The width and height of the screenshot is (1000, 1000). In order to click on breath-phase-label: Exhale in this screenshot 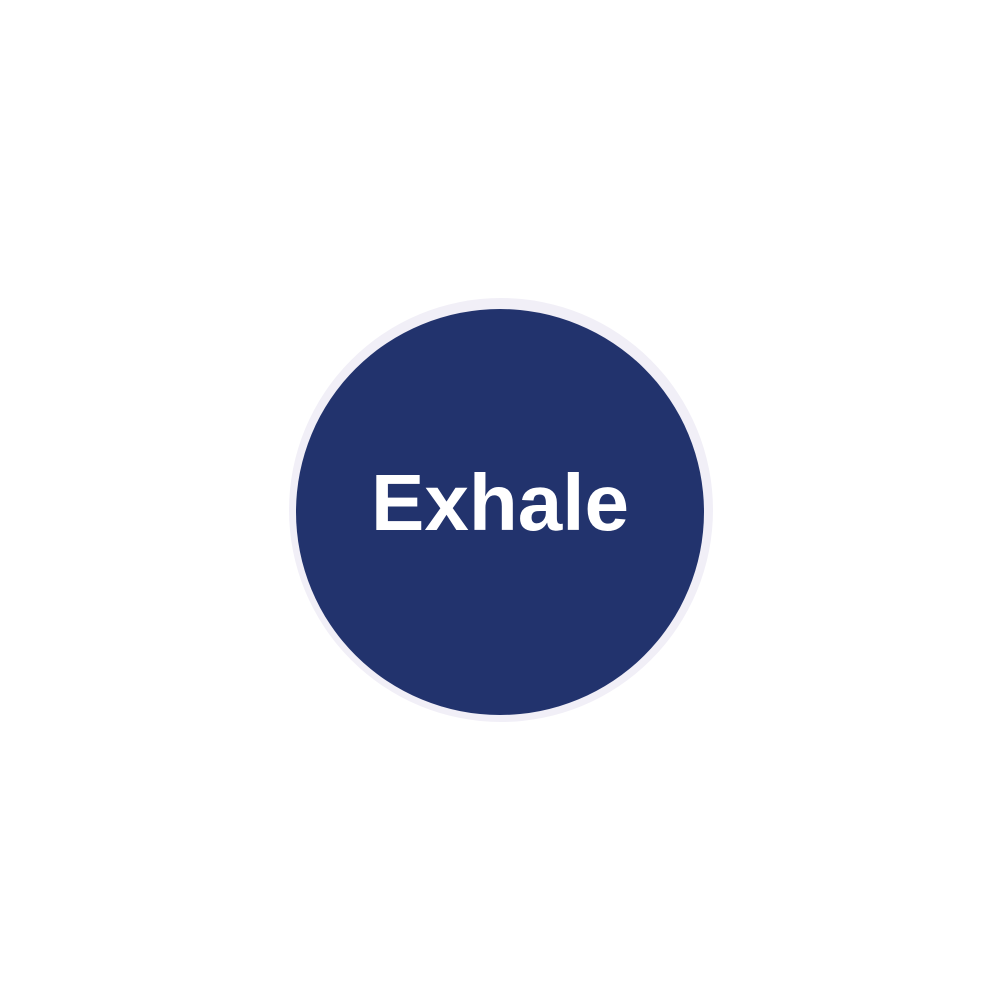, I will do `click(500, 502)`.